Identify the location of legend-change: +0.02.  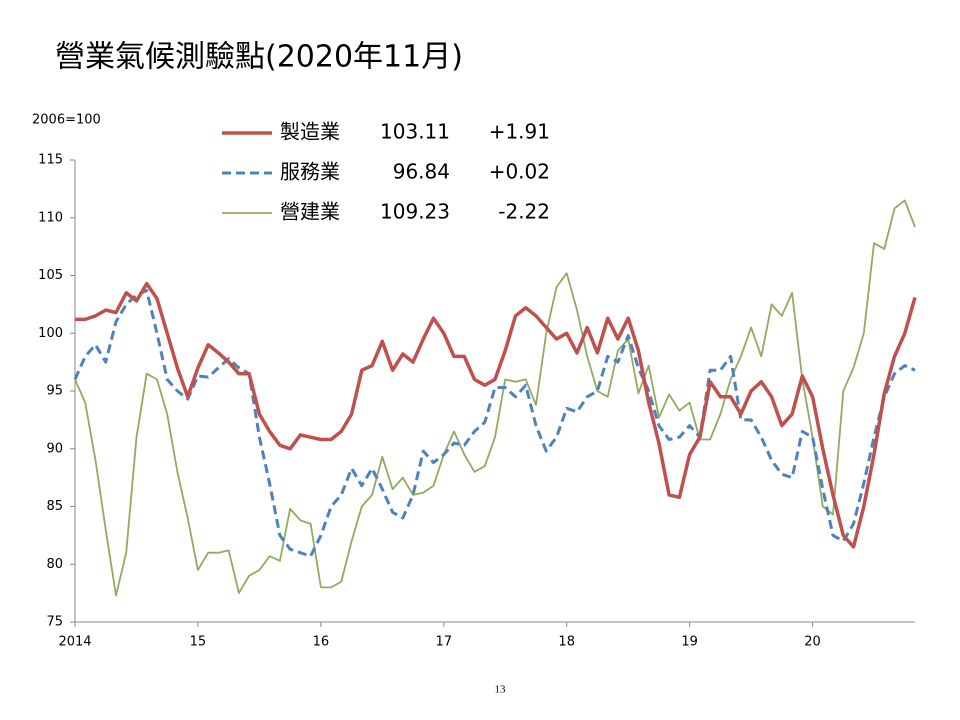
(519, 172).